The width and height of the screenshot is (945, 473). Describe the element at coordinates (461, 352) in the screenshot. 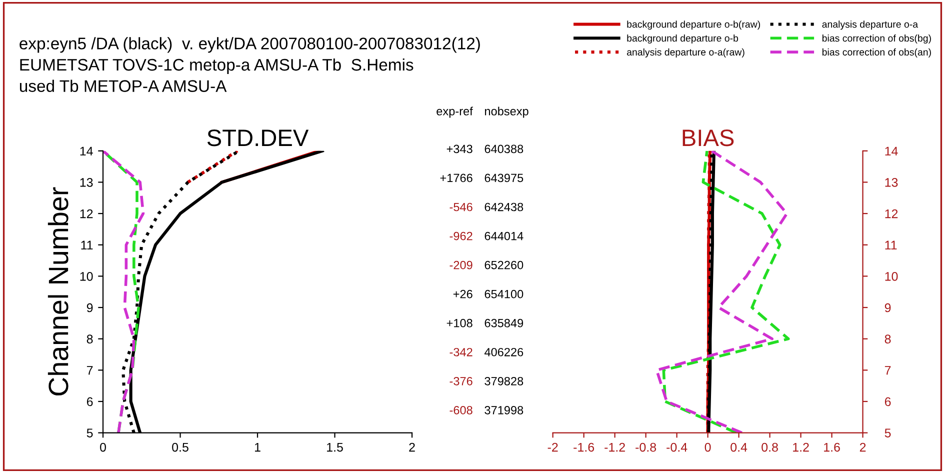

I see `text: -342` at that location.